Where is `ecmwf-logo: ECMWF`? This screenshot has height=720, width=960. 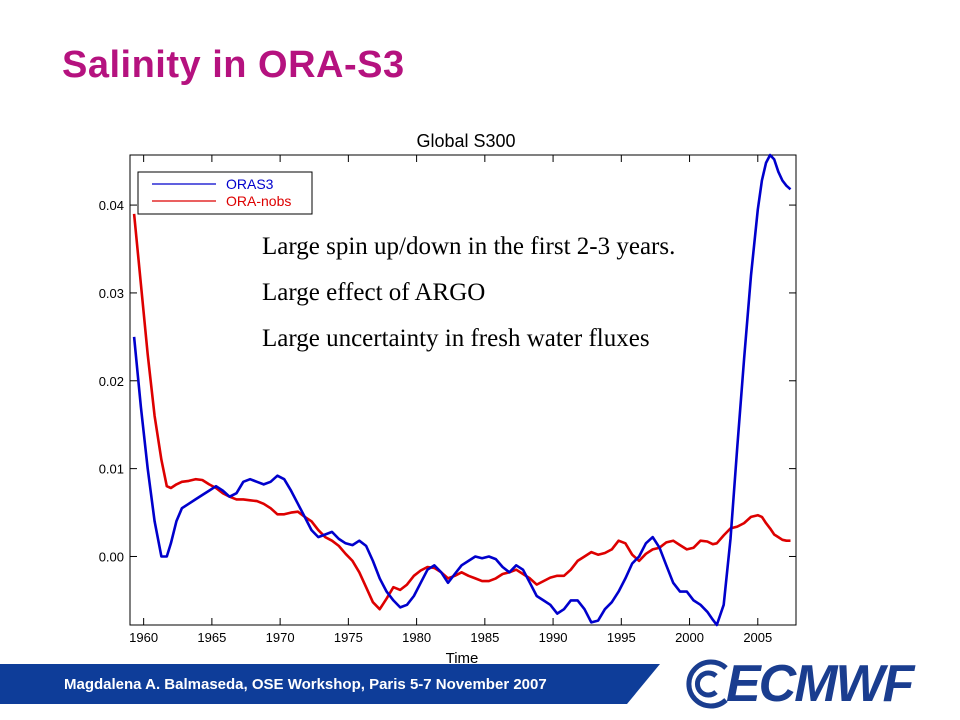 ecmwf-logo: ECMWF is located at coordinates (811, 684).